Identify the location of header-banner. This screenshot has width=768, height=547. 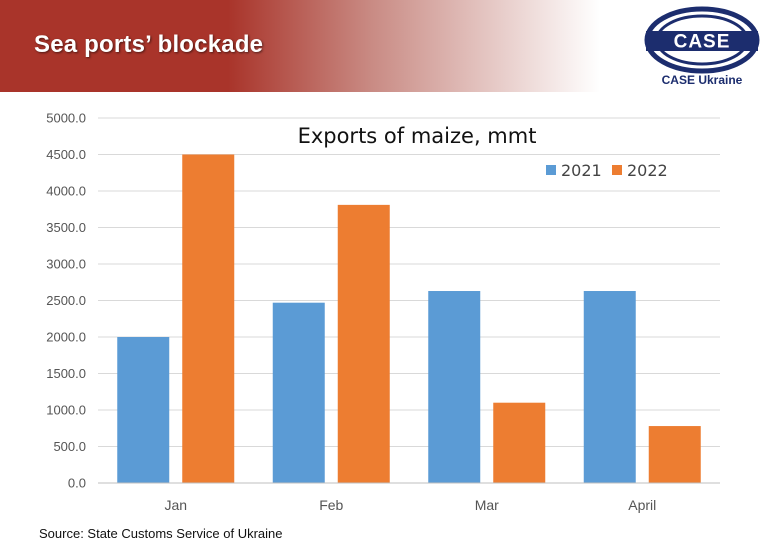
(300, 46).